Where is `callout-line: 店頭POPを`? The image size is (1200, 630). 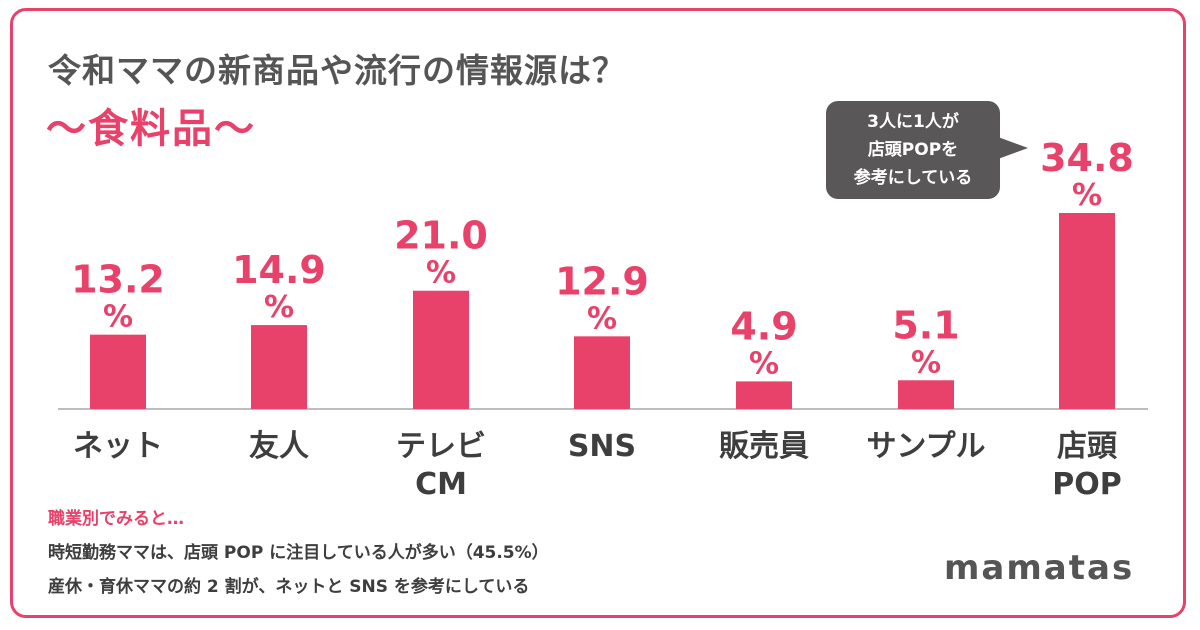 callout-line: 店頭POPを is located at coordinates (913, 150).